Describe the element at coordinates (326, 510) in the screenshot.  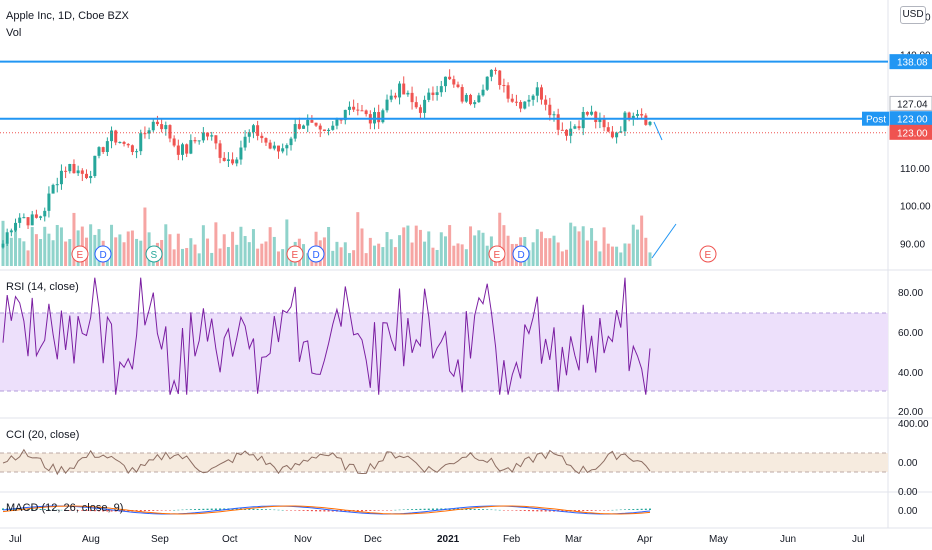
I see `macd-line` at that location.